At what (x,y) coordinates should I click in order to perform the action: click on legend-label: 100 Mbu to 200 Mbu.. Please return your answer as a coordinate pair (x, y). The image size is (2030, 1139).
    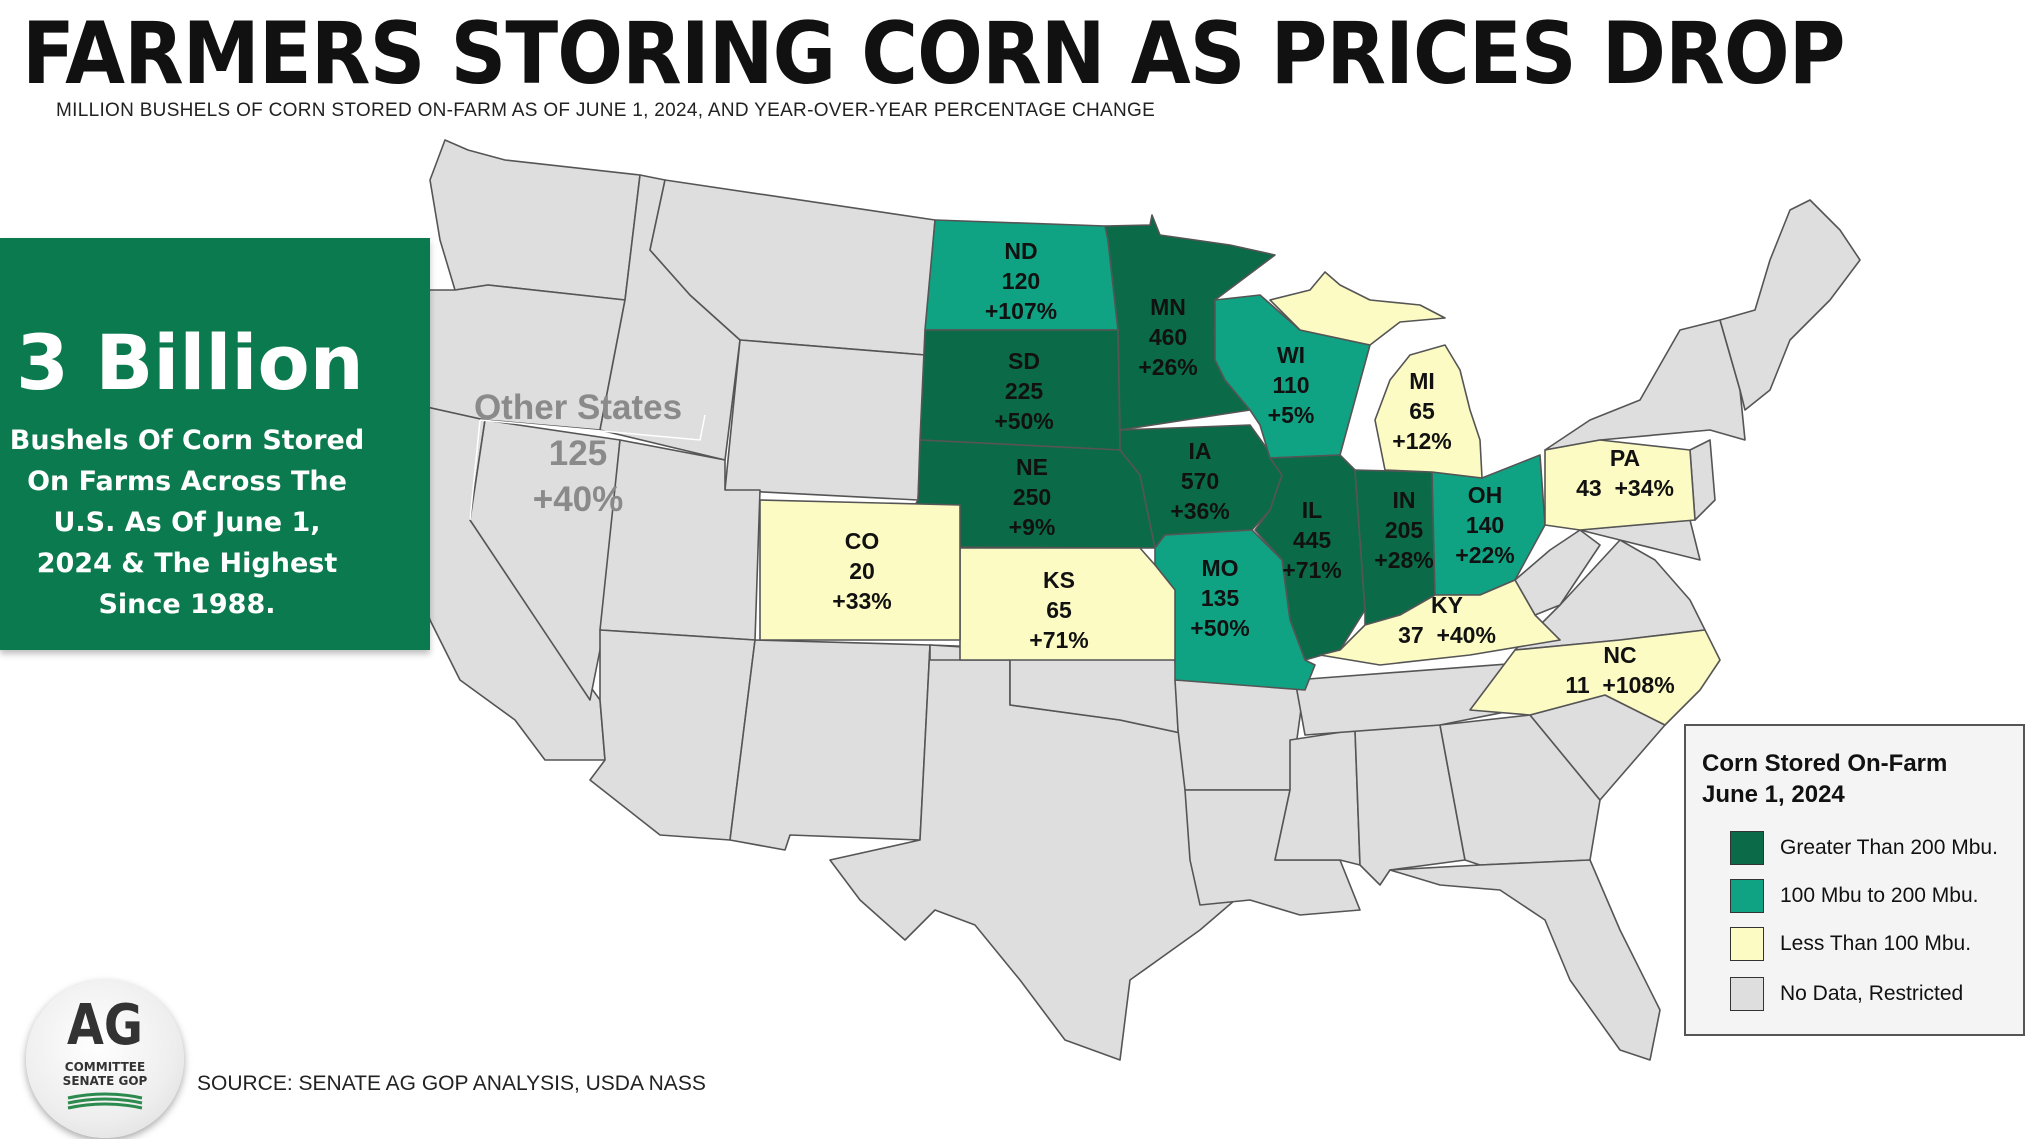
    Looking at the image, I should click on (1879, 895).